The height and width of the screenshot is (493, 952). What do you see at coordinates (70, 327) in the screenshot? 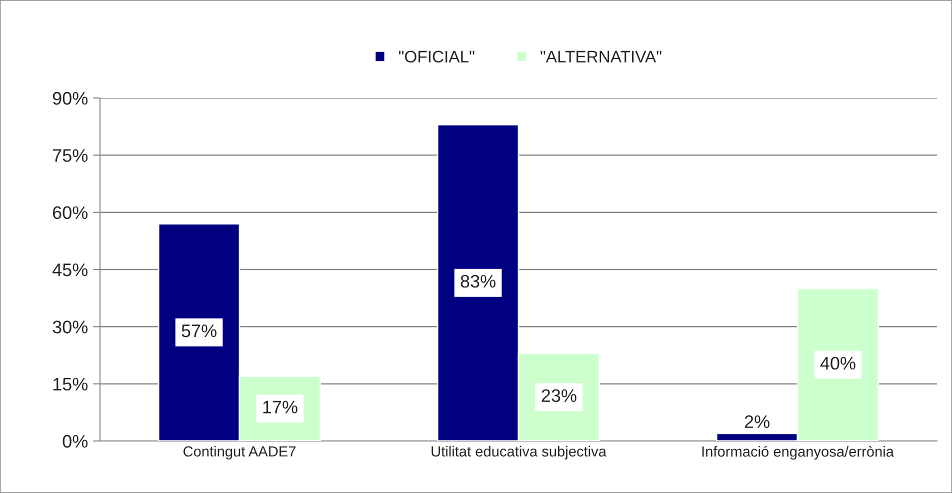
I see `y-tick-label: 30%` at bounding box center [70, 327].